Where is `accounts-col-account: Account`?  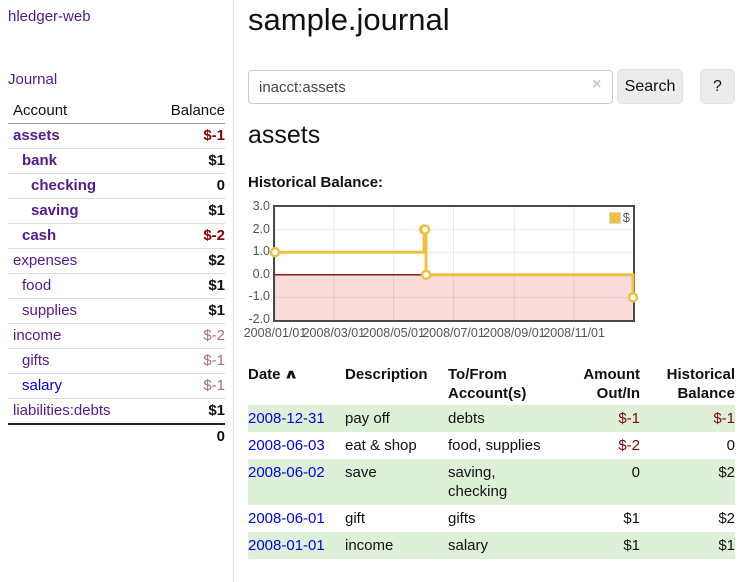
accounts-col-account: Account is located at coordinates (79, 111).